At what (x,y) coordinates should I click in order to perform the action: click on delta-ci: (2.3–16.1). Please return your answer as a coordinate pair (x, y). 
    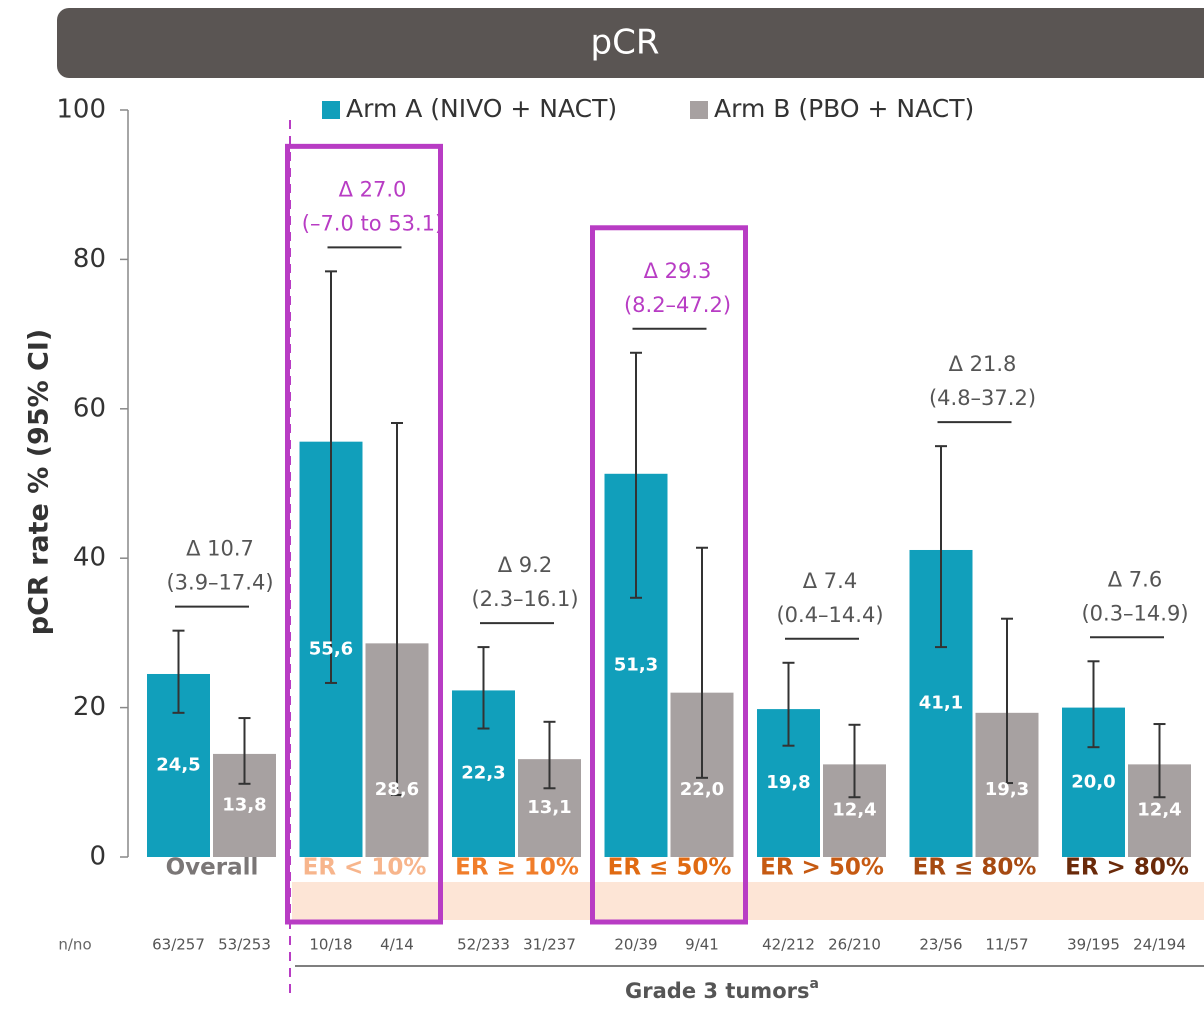
    Looking at the image, I should click on (524, 599).